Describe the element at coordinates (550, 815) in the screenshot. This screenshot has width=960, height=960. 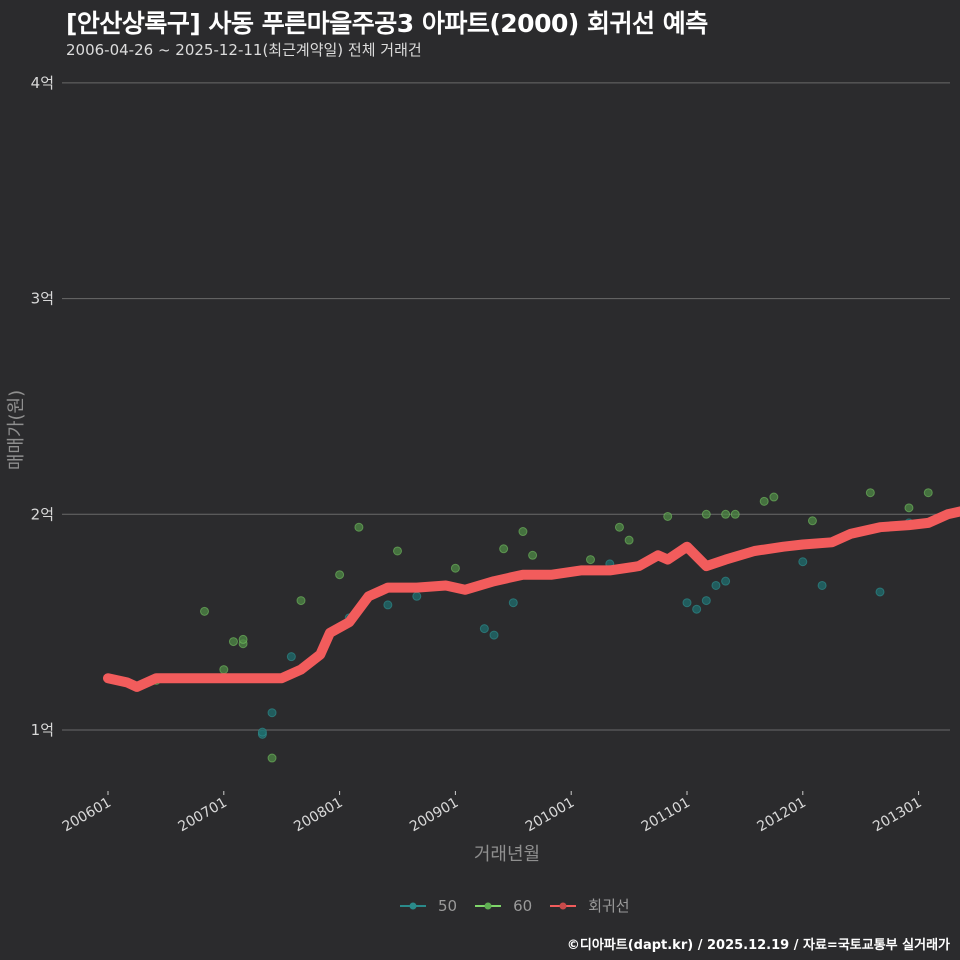
I see `x-tick-label: 201001` at that location.